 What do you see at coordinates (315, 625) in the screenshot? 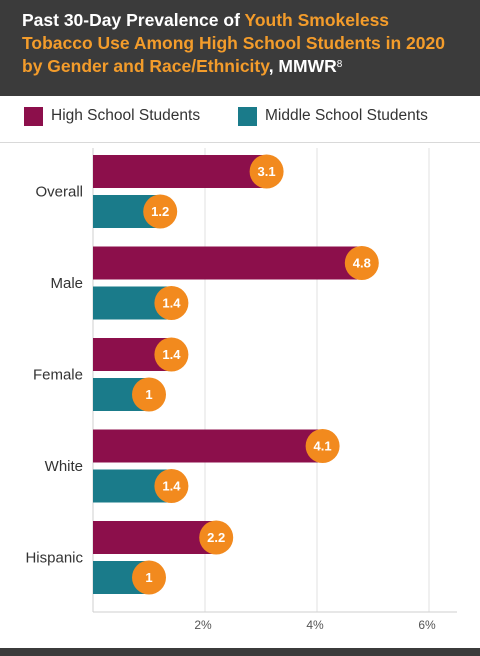
I see `x-tick-label: 4%` at bounding box center [315, 625].